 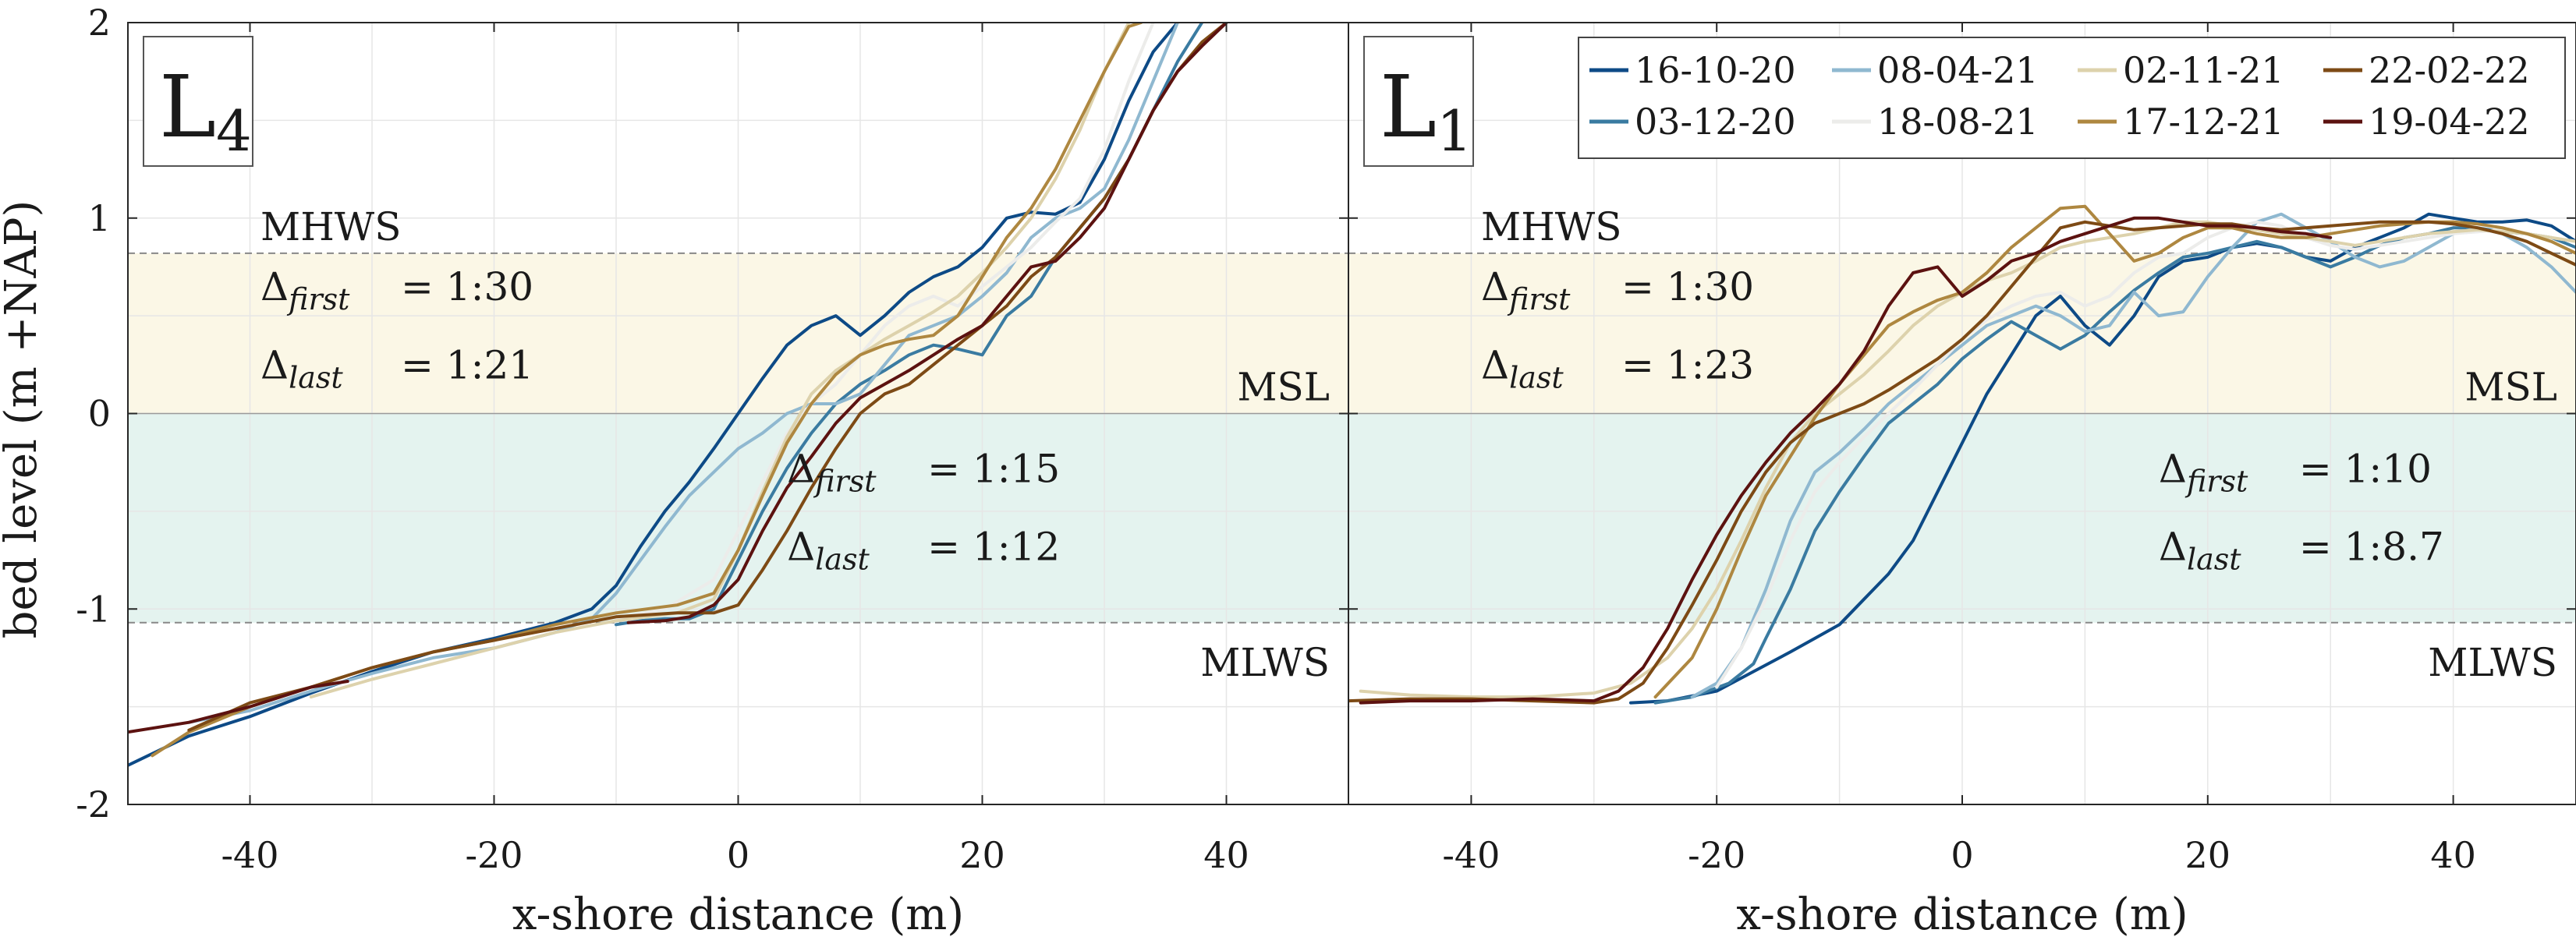 What do you see at coordinates (923, 551) in the screenshot?
I see `lower-slope-last: Δlast = 1:12` at bounding box center [923, 551].